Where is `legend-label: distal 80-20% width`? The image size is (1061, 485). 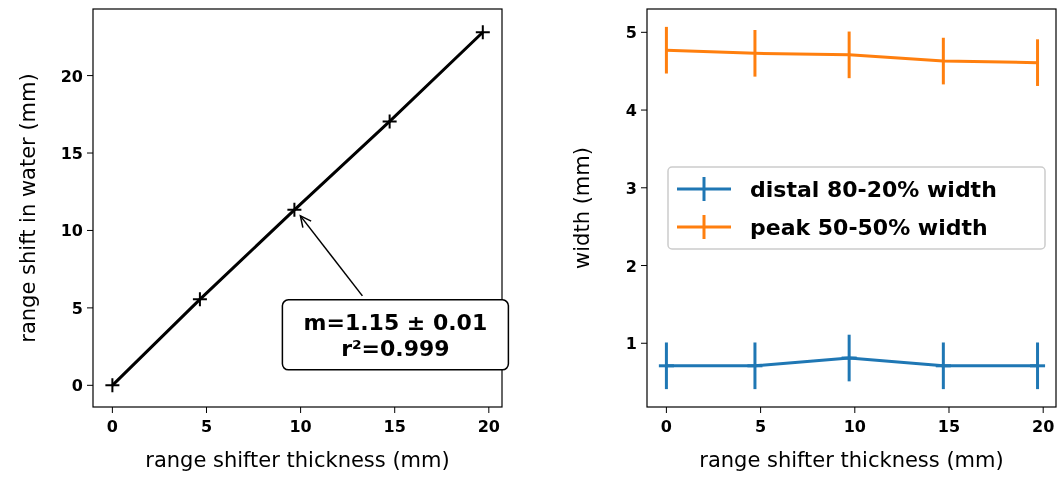 legend-label: distal 80-20% width is located at coordinates (873, 189).